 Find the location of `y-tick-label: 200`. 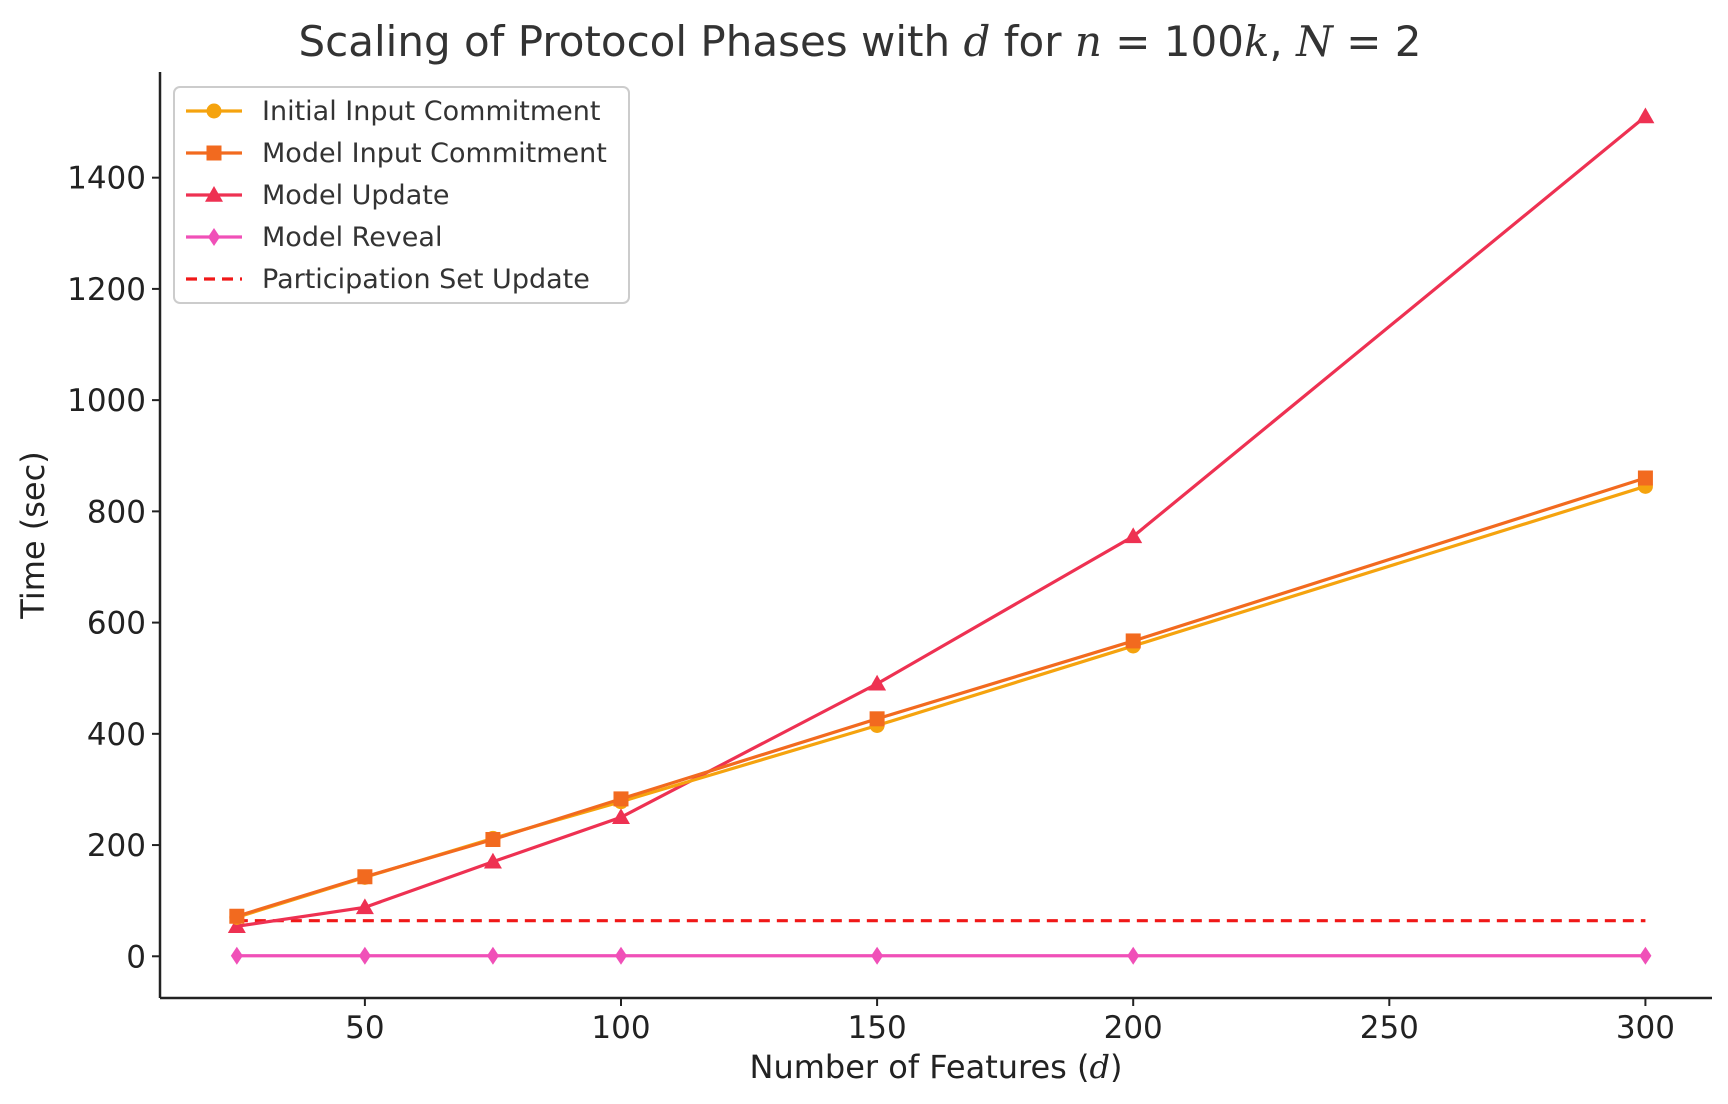

y-tick-label: 200 is located at coordinates (116, 846).